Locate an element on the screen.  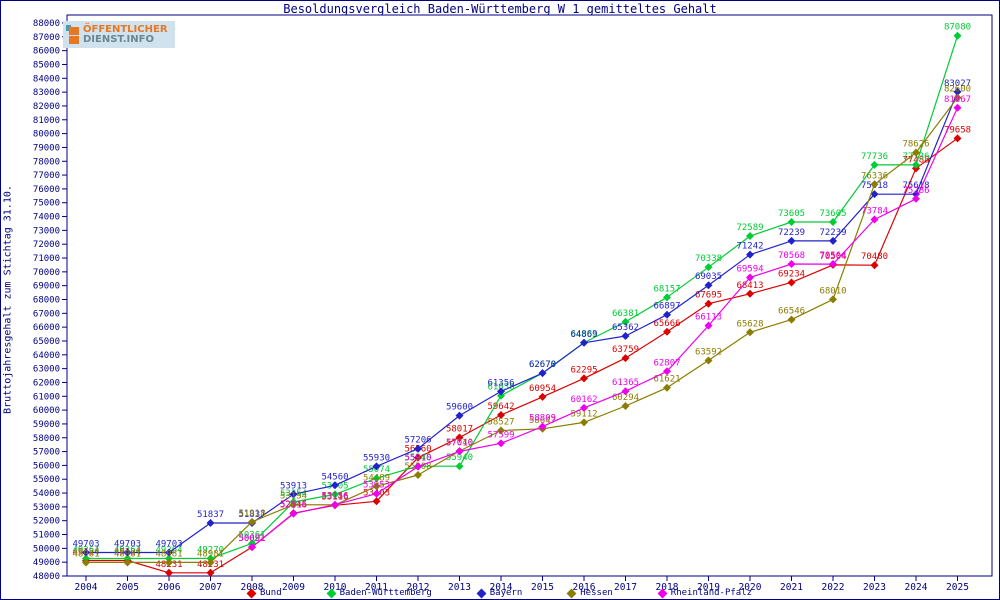
y-tick-label: 84000 is located at coordinates (46, 79).